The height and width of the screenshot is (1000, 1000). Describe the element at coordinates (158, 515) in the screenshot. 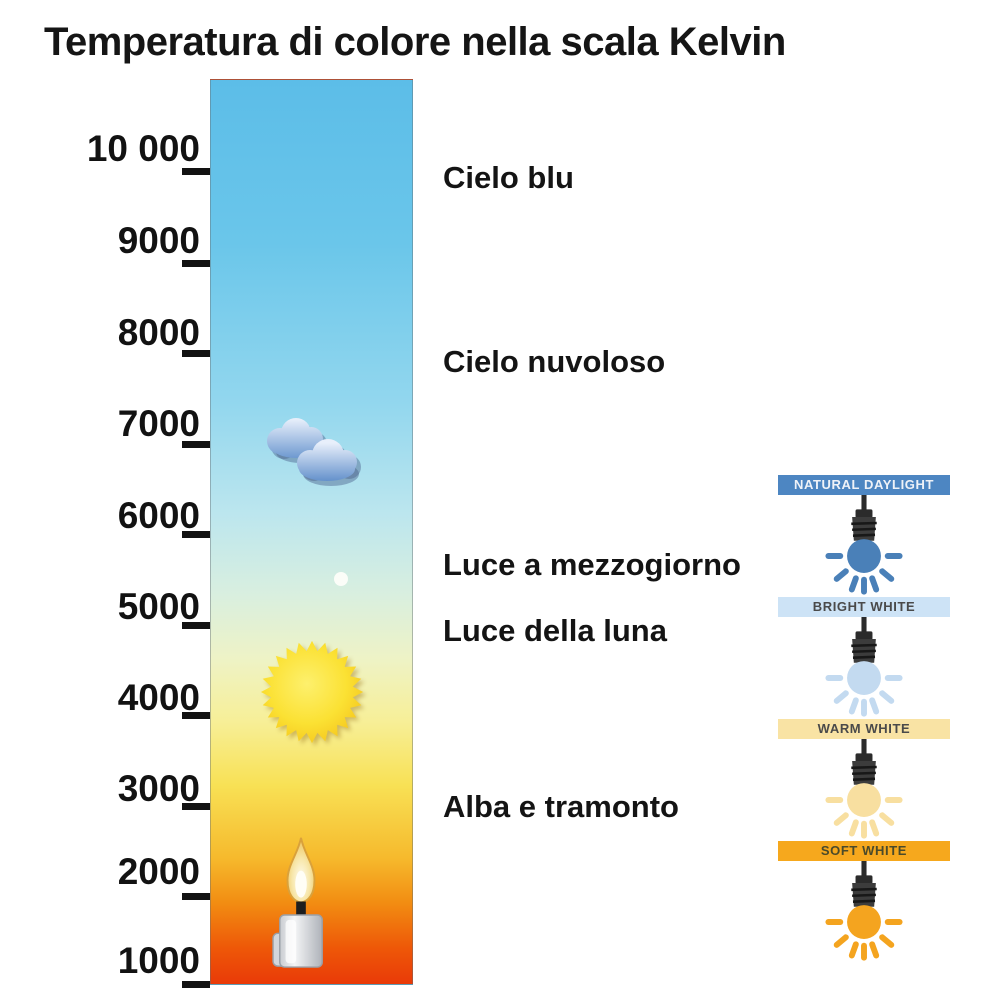

I see `kelvin-label-6000: 6000` at that location.